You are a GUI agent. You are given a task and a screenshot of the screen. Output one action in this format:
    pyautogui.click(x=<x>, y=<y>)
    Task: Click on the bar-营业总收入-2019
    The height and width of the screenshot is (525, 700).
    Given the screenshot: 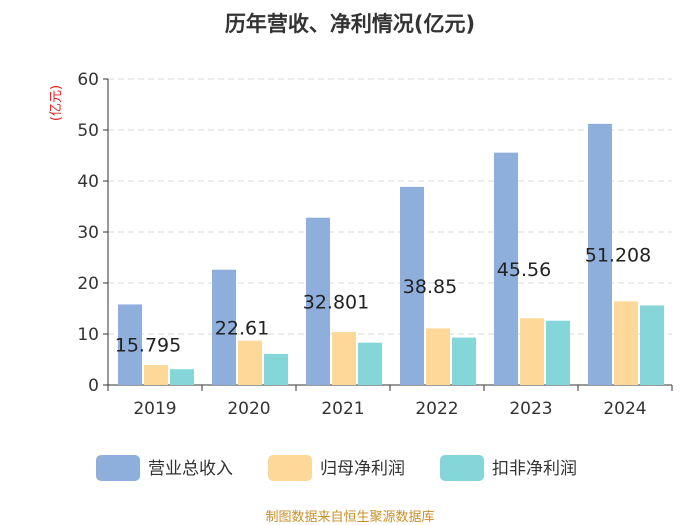 What is the action you would take?
    pyautogui.click(x=130, y=344)
    